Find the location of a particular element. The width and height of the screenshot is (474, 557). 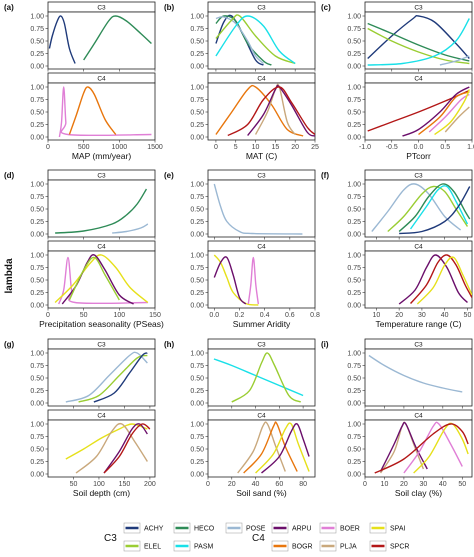

legend-item-spcr: SPCR is located at coordinates (389, 546).